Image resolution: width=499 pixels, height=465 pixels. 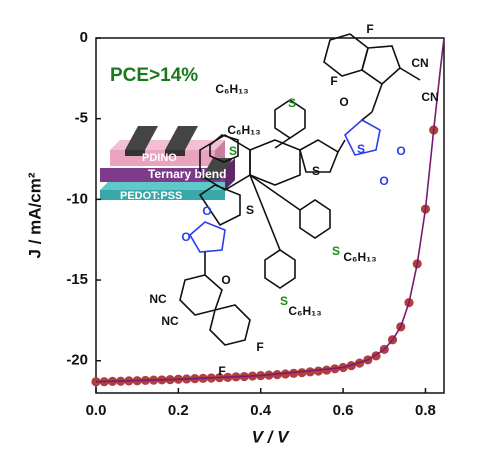 I want to click on x-tick-label: 0.2, so click(x=178, y=410).